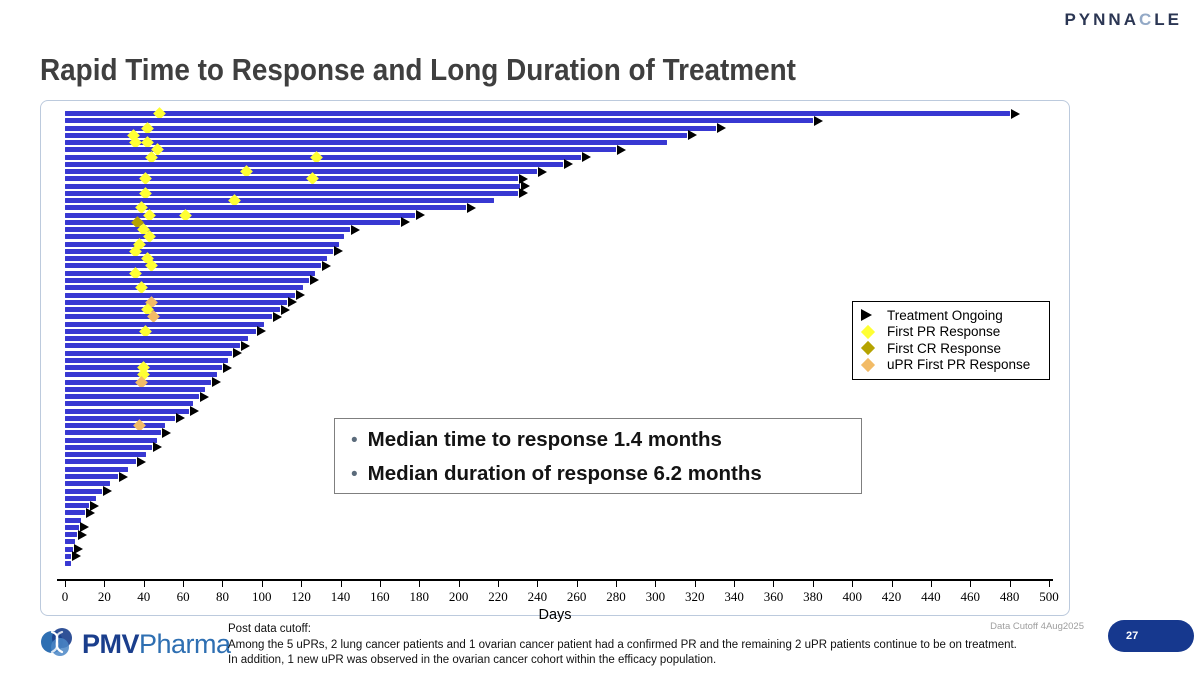 Image resolution: width=1200 pixels, height=675 pixels. Describe the element at coordinates (874, 315) in the screenshot. I see `legend-arrow-icon` at that location.